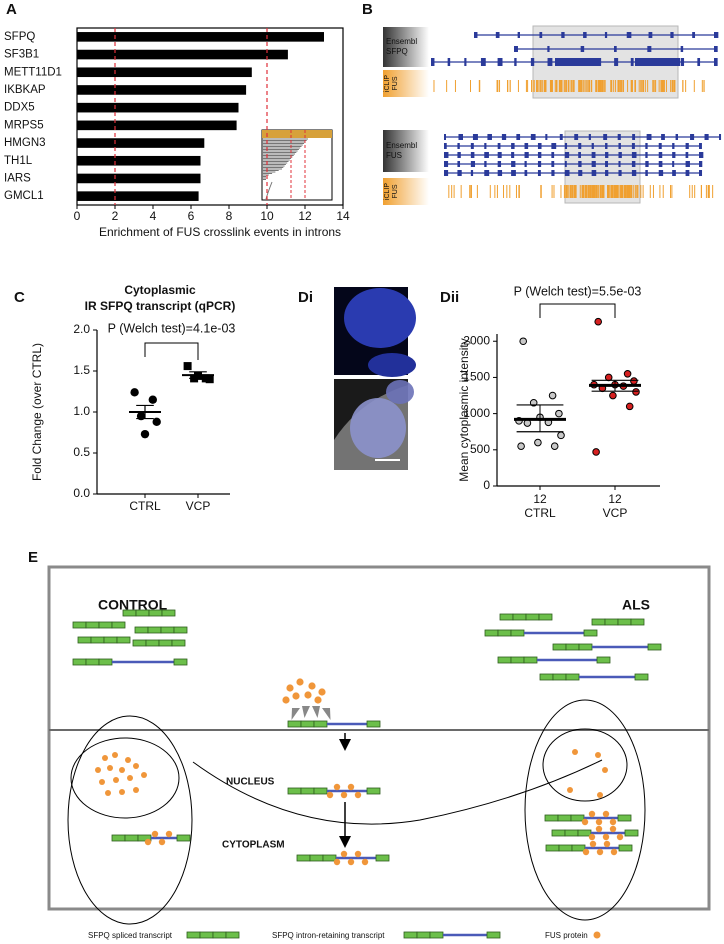  Describe the element at coordinates (250, 782) in the screenshot. I see `region-label: NUCLEUS` at that location.